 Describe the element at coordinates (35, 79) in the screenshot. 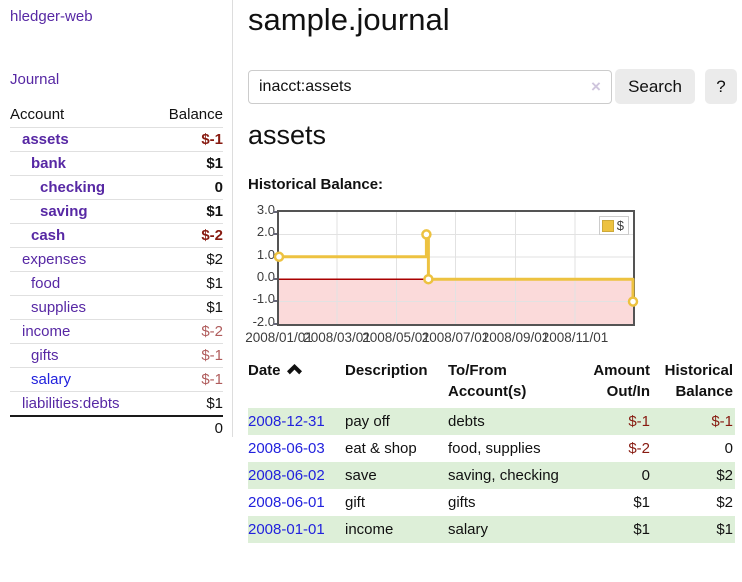

I see `sidebar-item-journal: Journal` at that location.